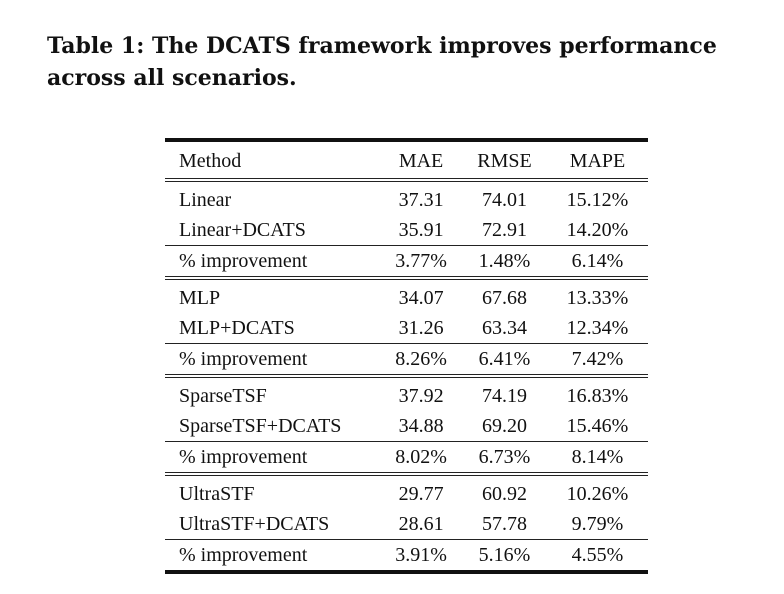 The image size is (784, 594). I want to click on cell-rmse: 63.34, so click(504, 327).